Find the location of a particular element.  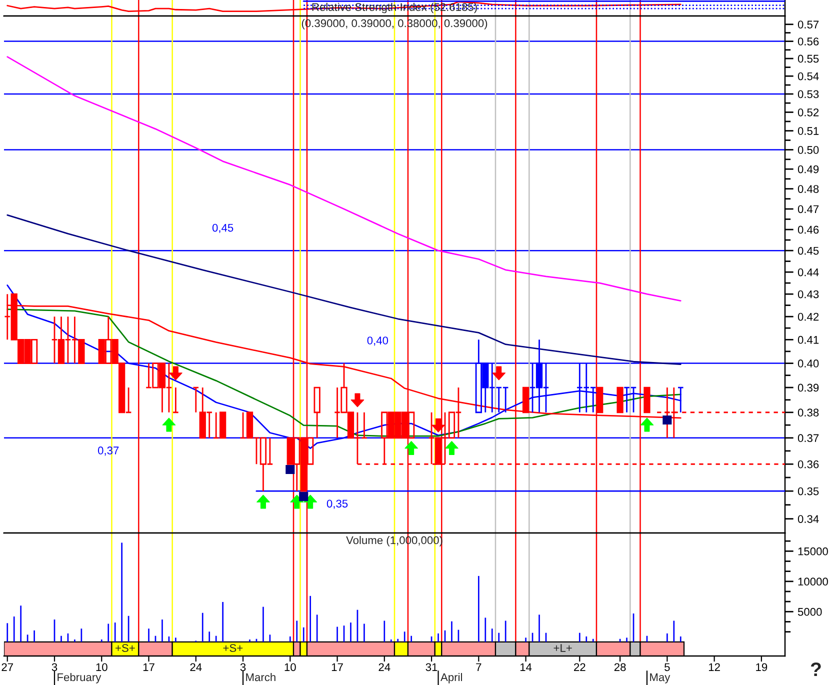

y-tick-label: 0.47 is located at coordinates (808, 209).